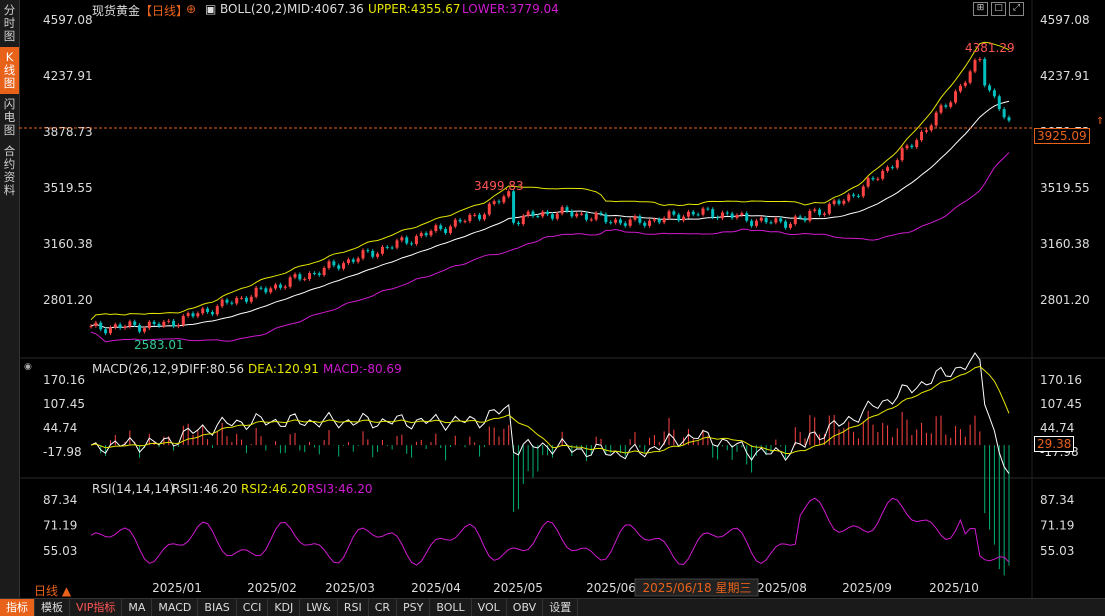 The width and height of the screenshot is (1105, 616). I want to click on fullscreen-icon: ⤢, so click(1016, 9).